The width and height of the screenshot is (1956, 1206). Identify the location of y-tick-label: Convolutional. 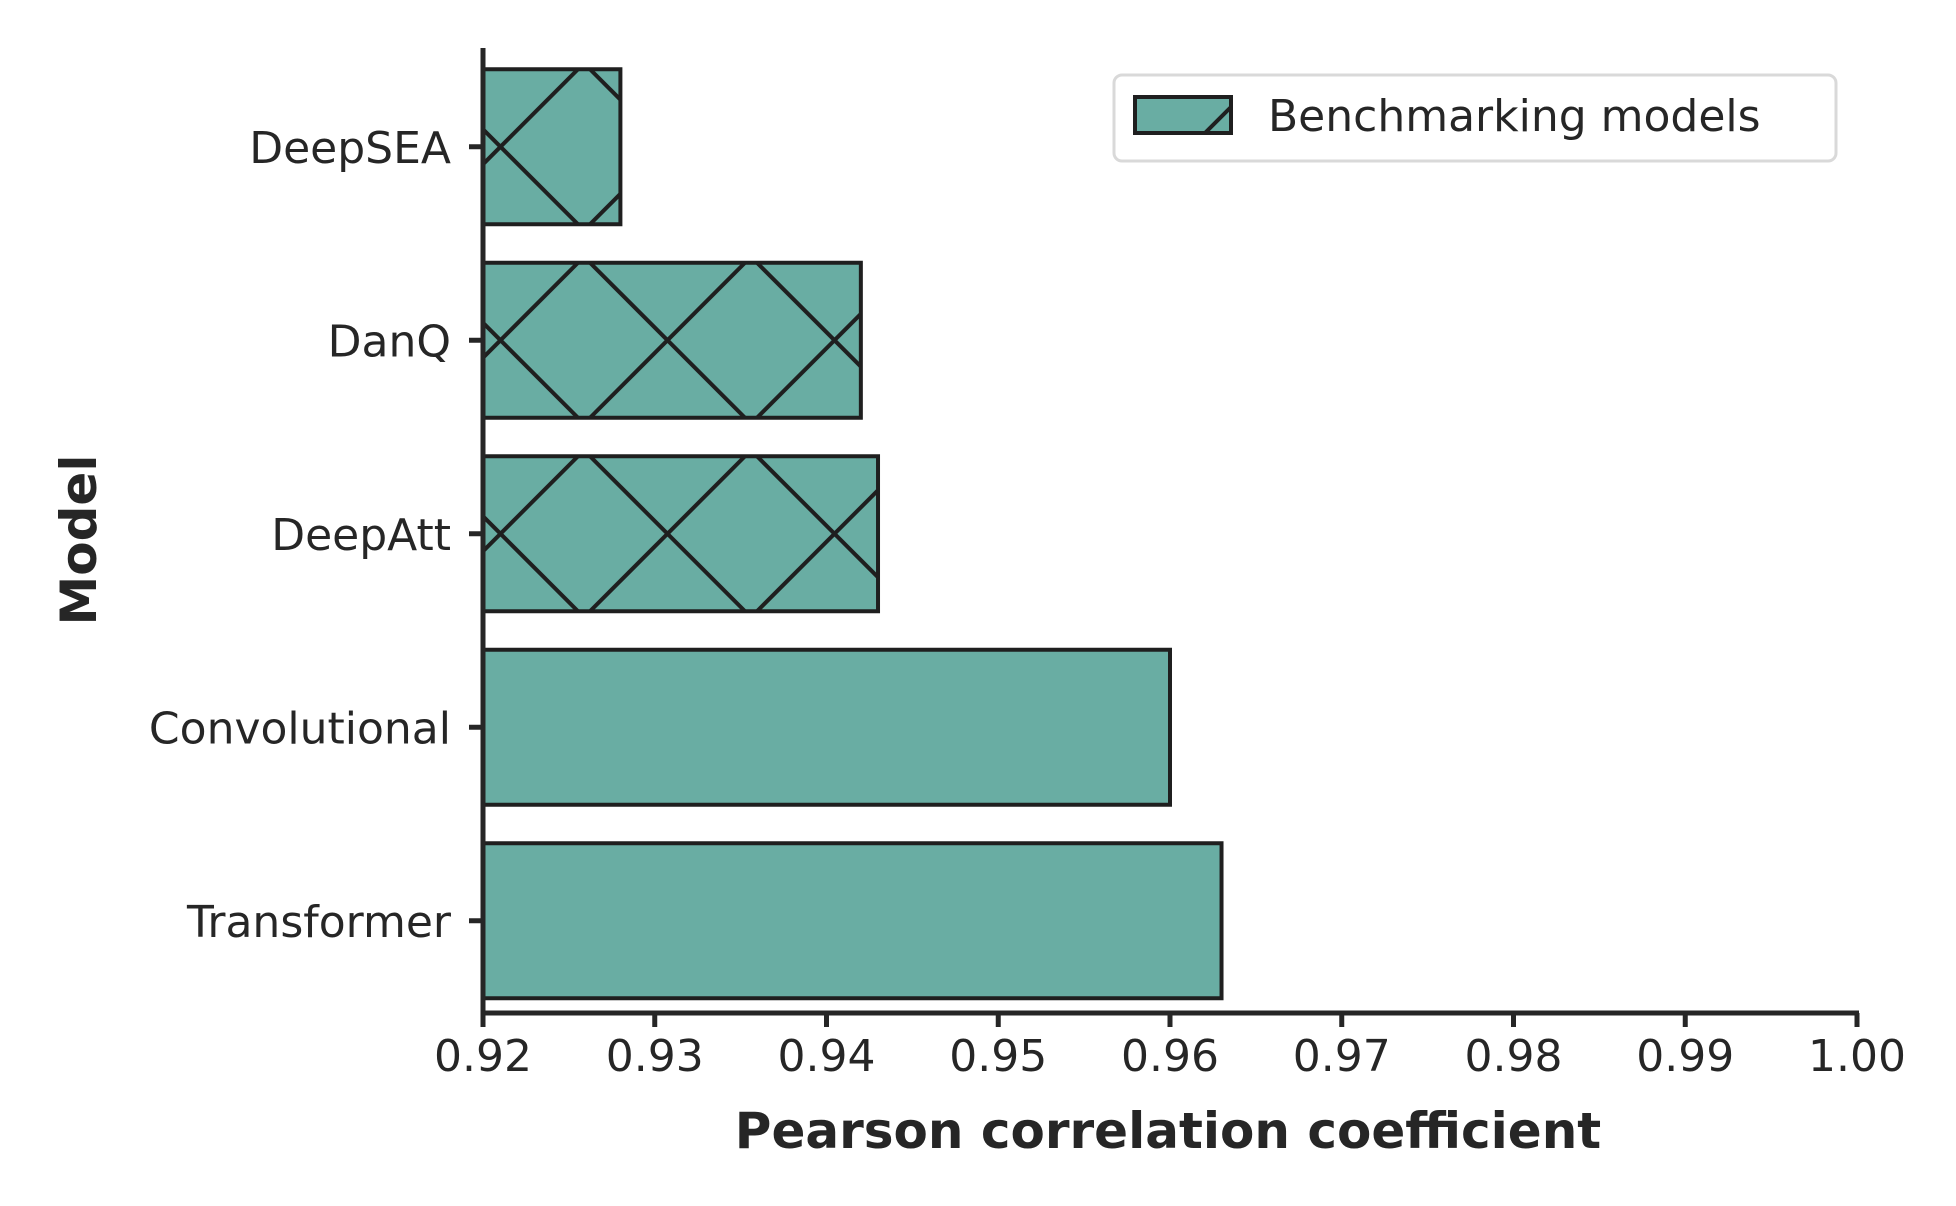
(300, 728).